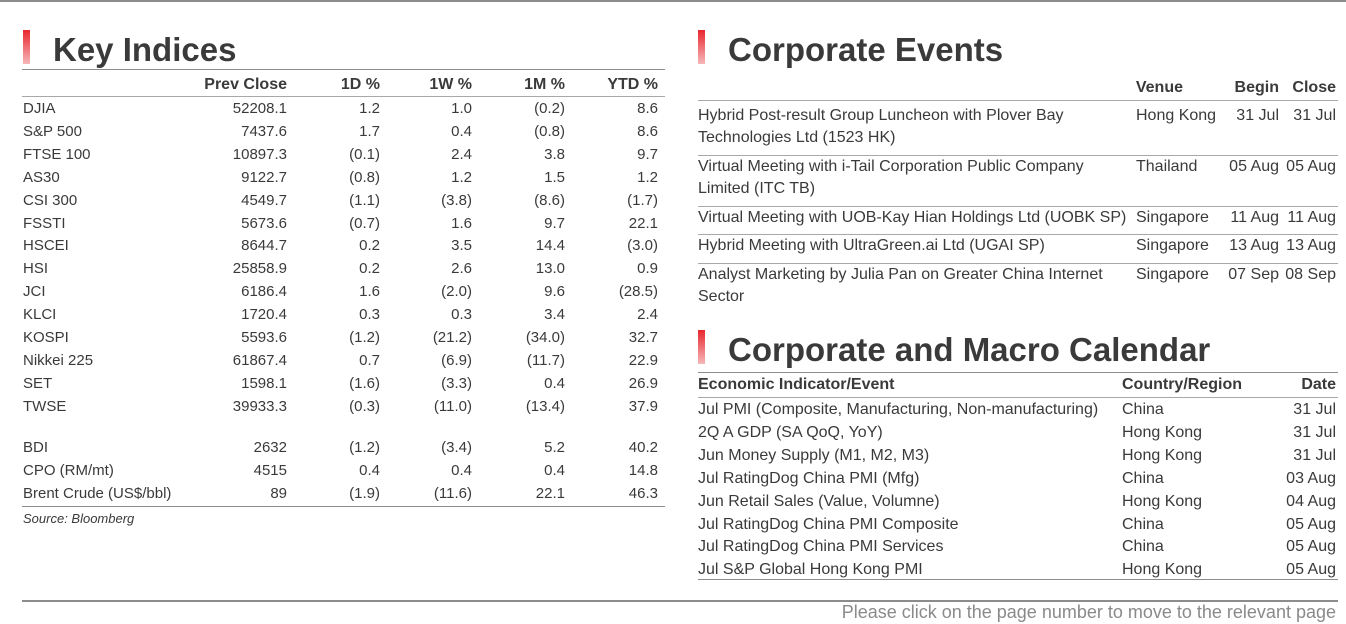 Image resolution: width=1346 pixels, height=624 pixels. I want to click on index-value: 14.4, so click(550, 246).